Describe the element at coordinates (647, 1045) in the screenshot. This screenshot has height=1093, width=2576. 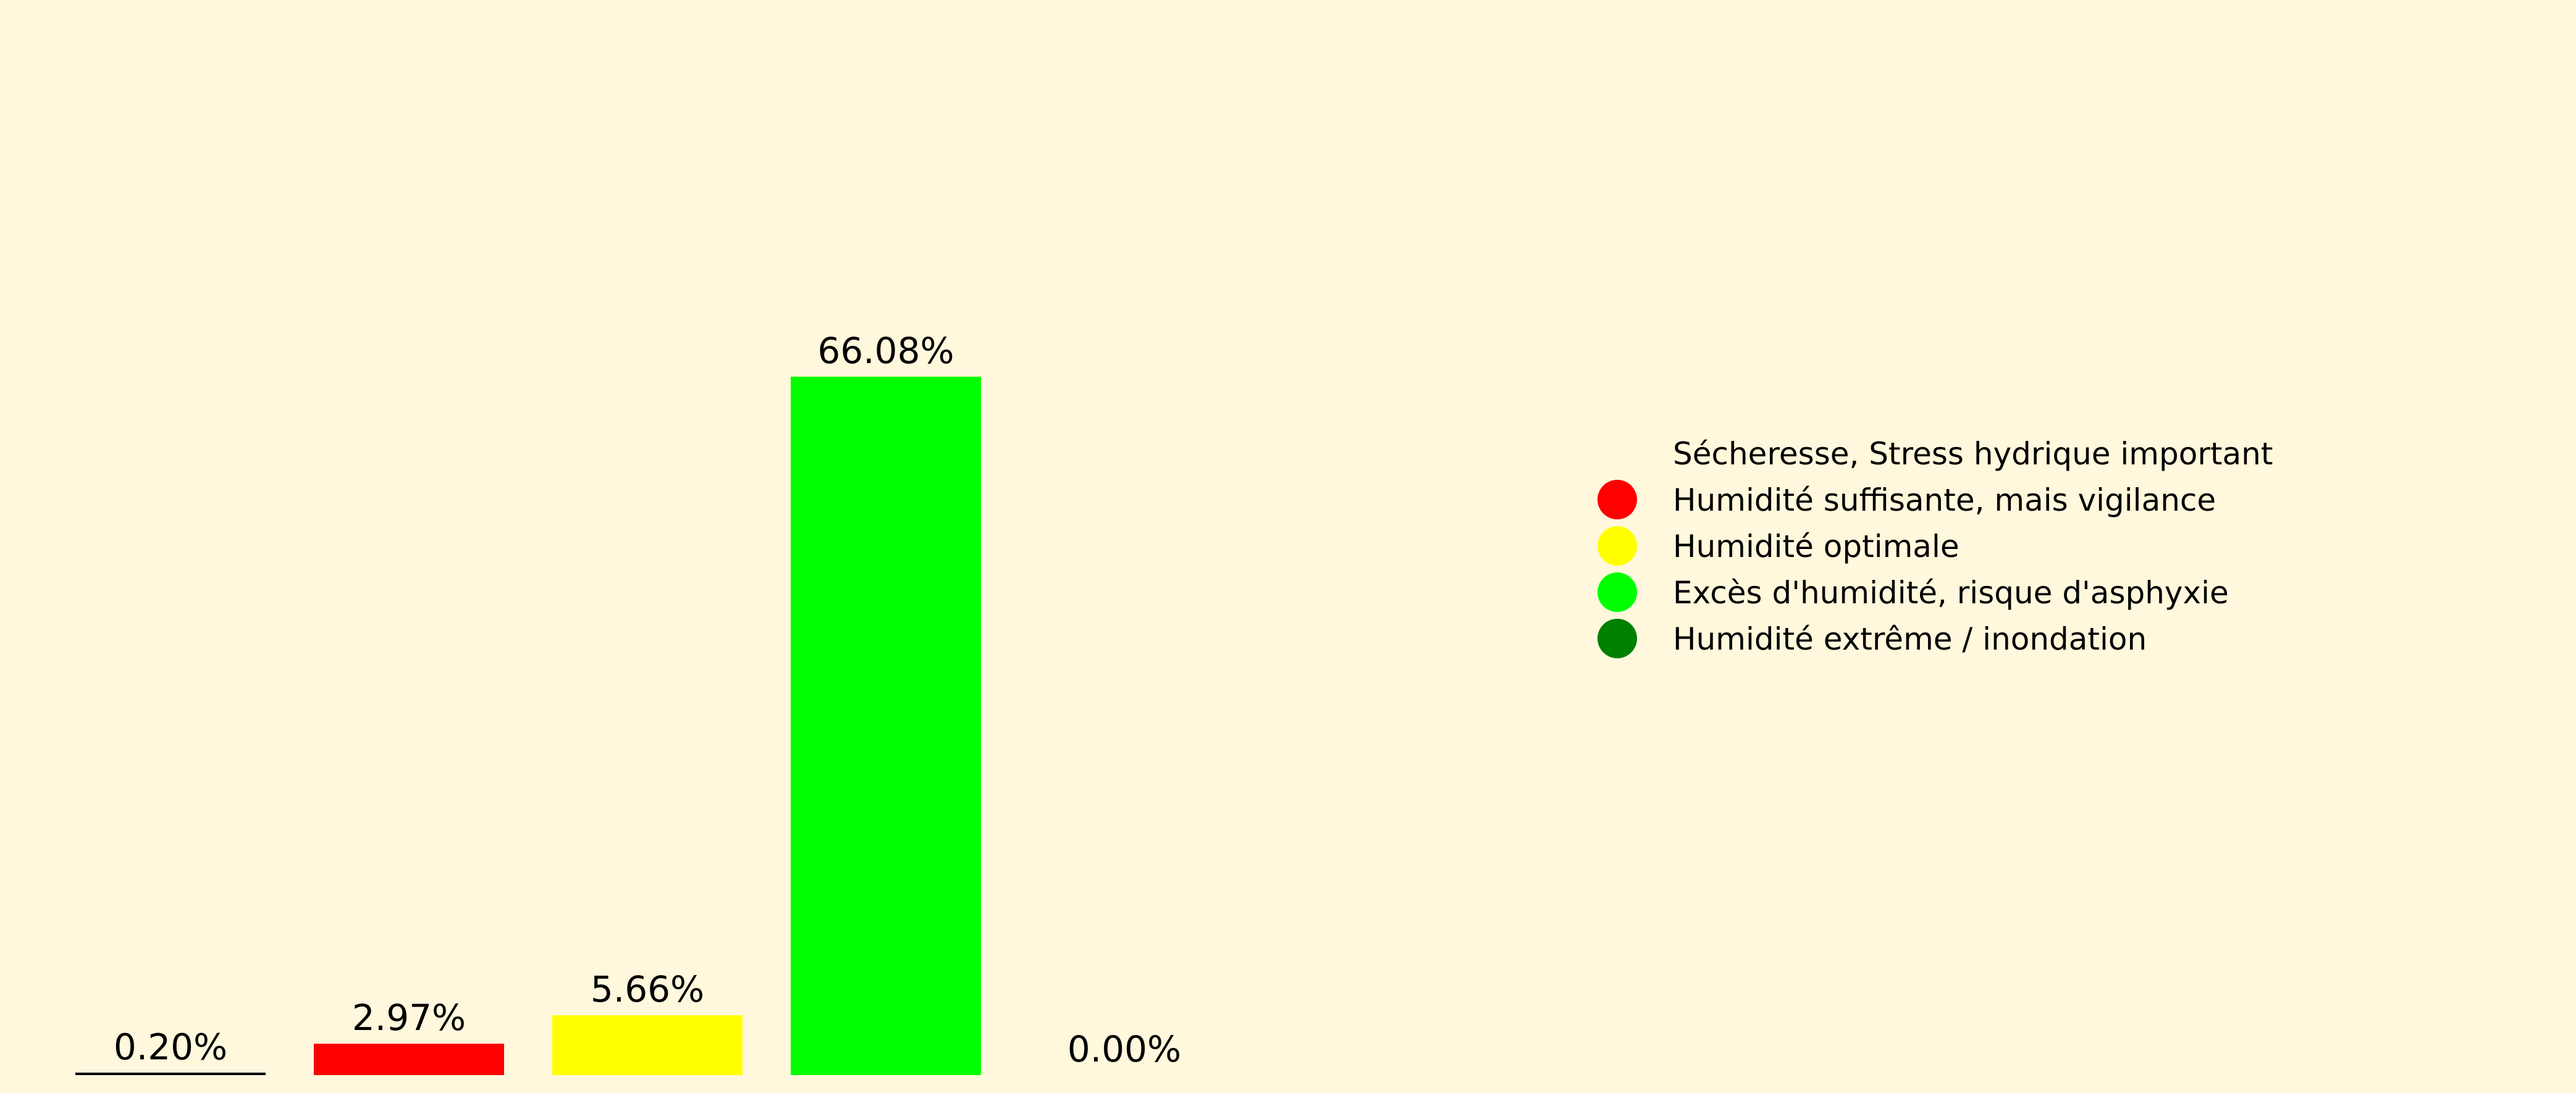
I see `bar-humidite-optimale` at that location.